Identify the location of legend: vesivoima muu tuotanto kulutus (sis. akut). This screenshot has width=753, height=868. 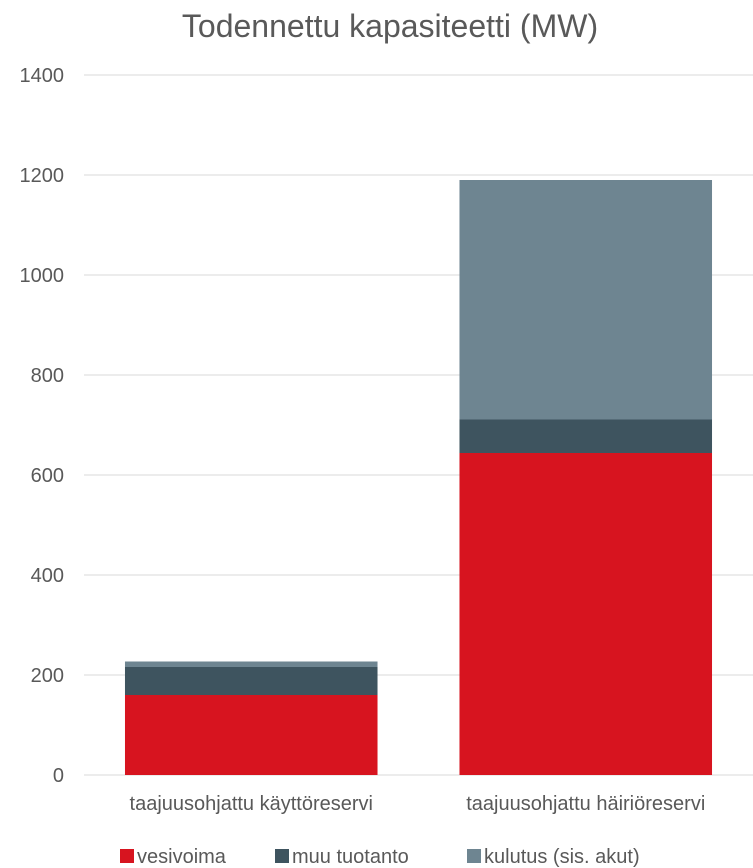
(380, 857).